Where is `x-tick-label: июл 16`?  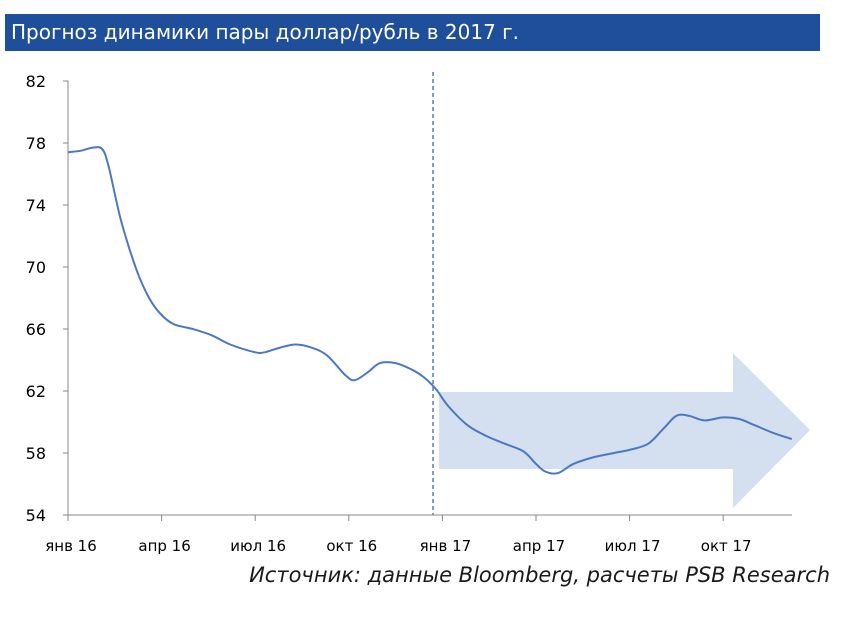 x-tick-label: июл 16 is located at coordinates (258, 546).